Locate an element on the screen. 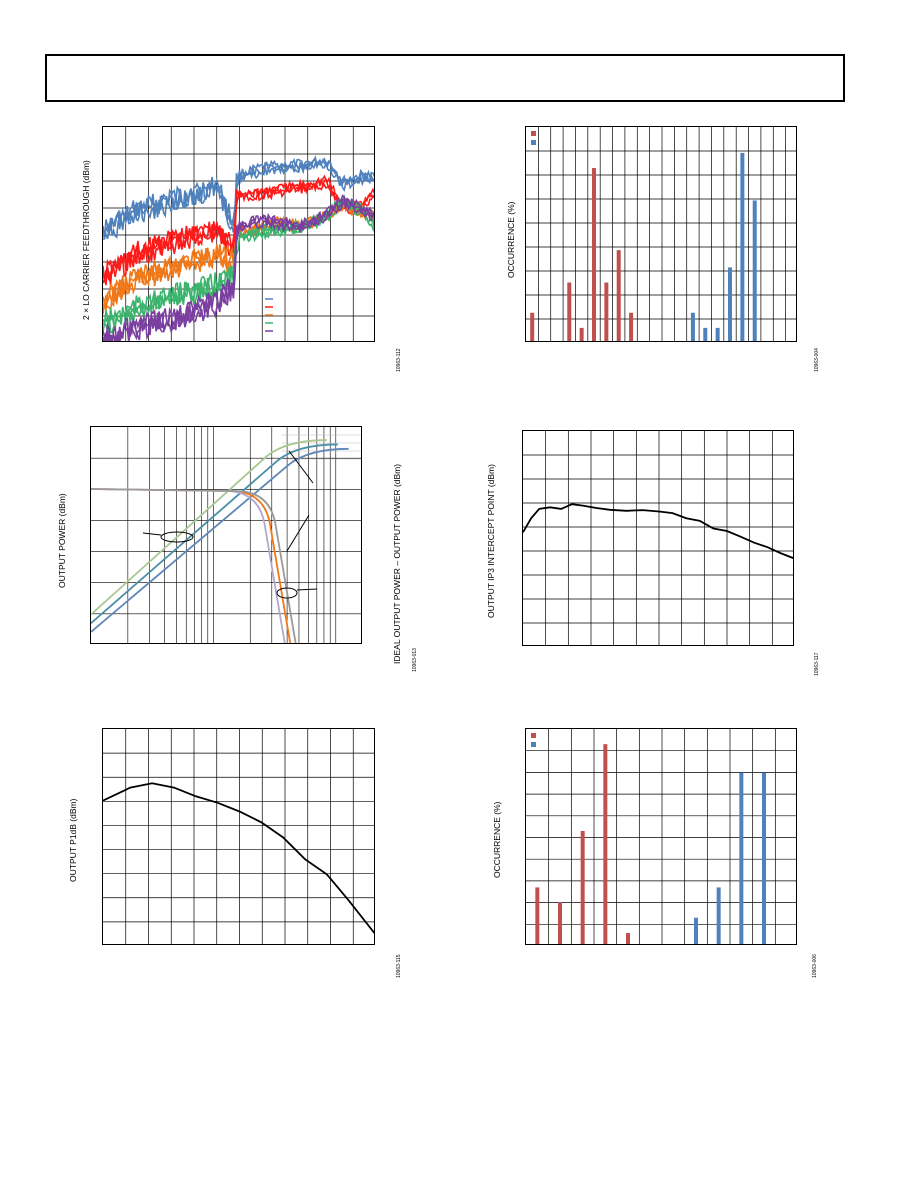  lo-feedthrough-plot is located at coordinates (238, 234).